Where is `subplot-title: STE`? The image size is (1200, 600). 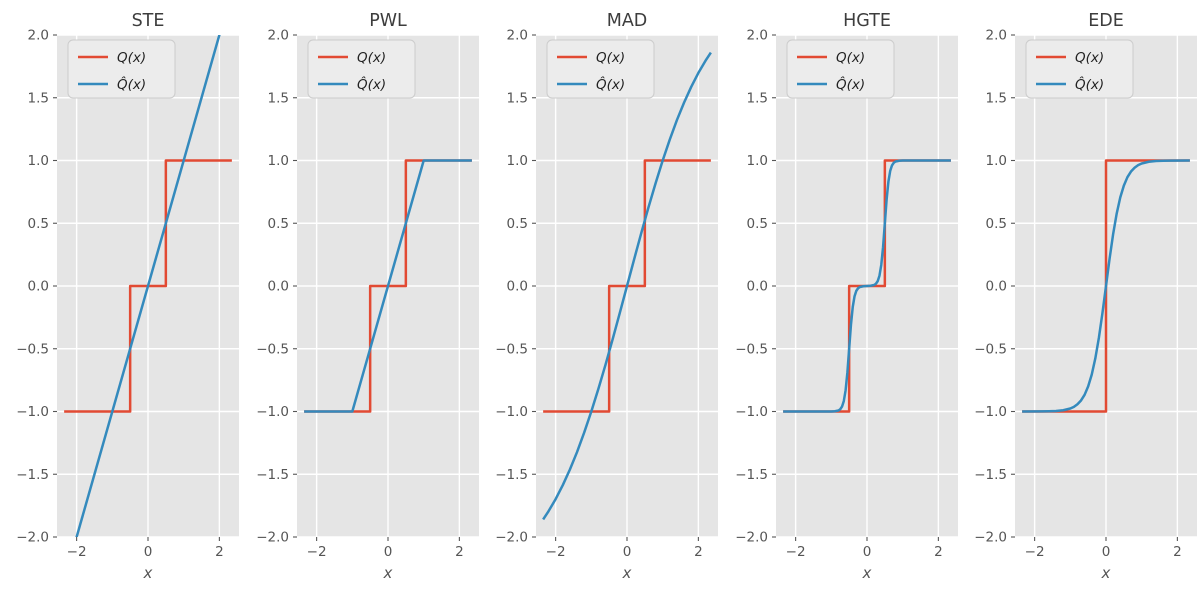
subplot-title: STE is located at coordinates (148, 21).